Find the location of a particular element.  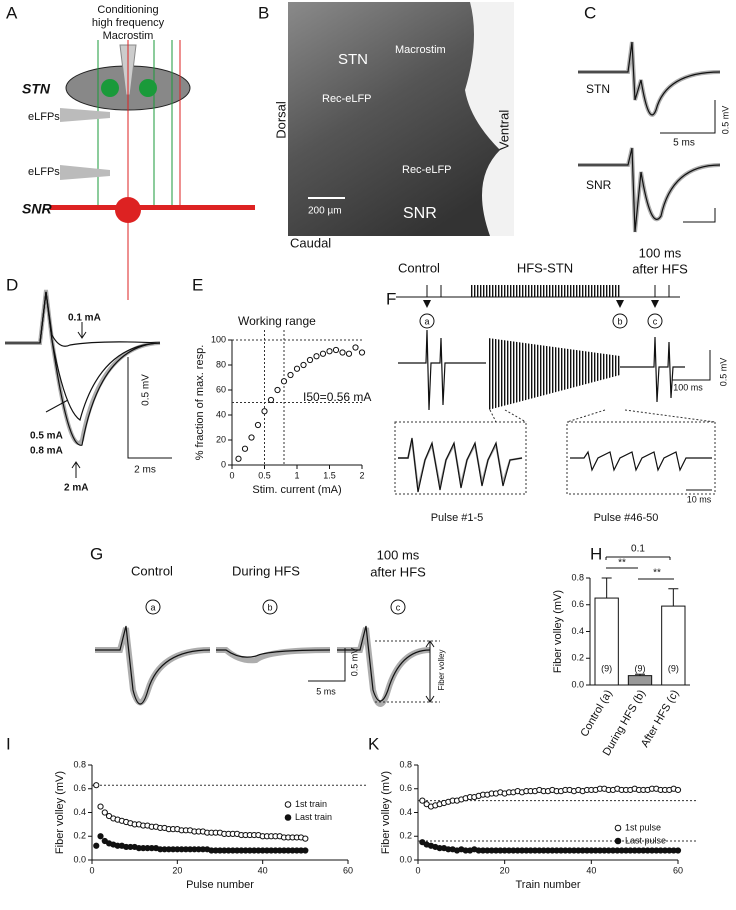

x-tick-label: 20 is located at coordinates (177, 870).